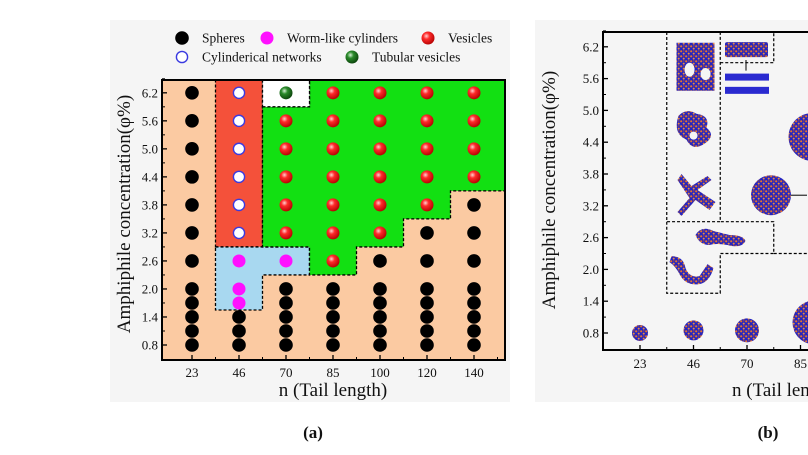  What do you see at coordinates (150, 120) in the screenshot?
I see `y-tick-label: 5.6` at bounding box center [150, 120].